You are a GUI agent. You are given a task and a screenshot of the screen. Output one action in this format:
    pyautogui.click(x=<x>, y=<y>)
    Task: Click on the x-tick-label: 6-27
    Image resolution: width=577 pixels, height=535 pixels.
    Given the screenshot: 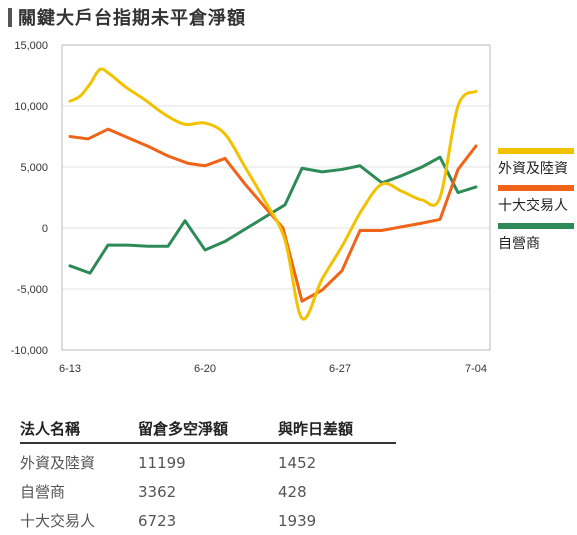 What is the action you would take?
    pyautogui.click(x=340, y=369)
    